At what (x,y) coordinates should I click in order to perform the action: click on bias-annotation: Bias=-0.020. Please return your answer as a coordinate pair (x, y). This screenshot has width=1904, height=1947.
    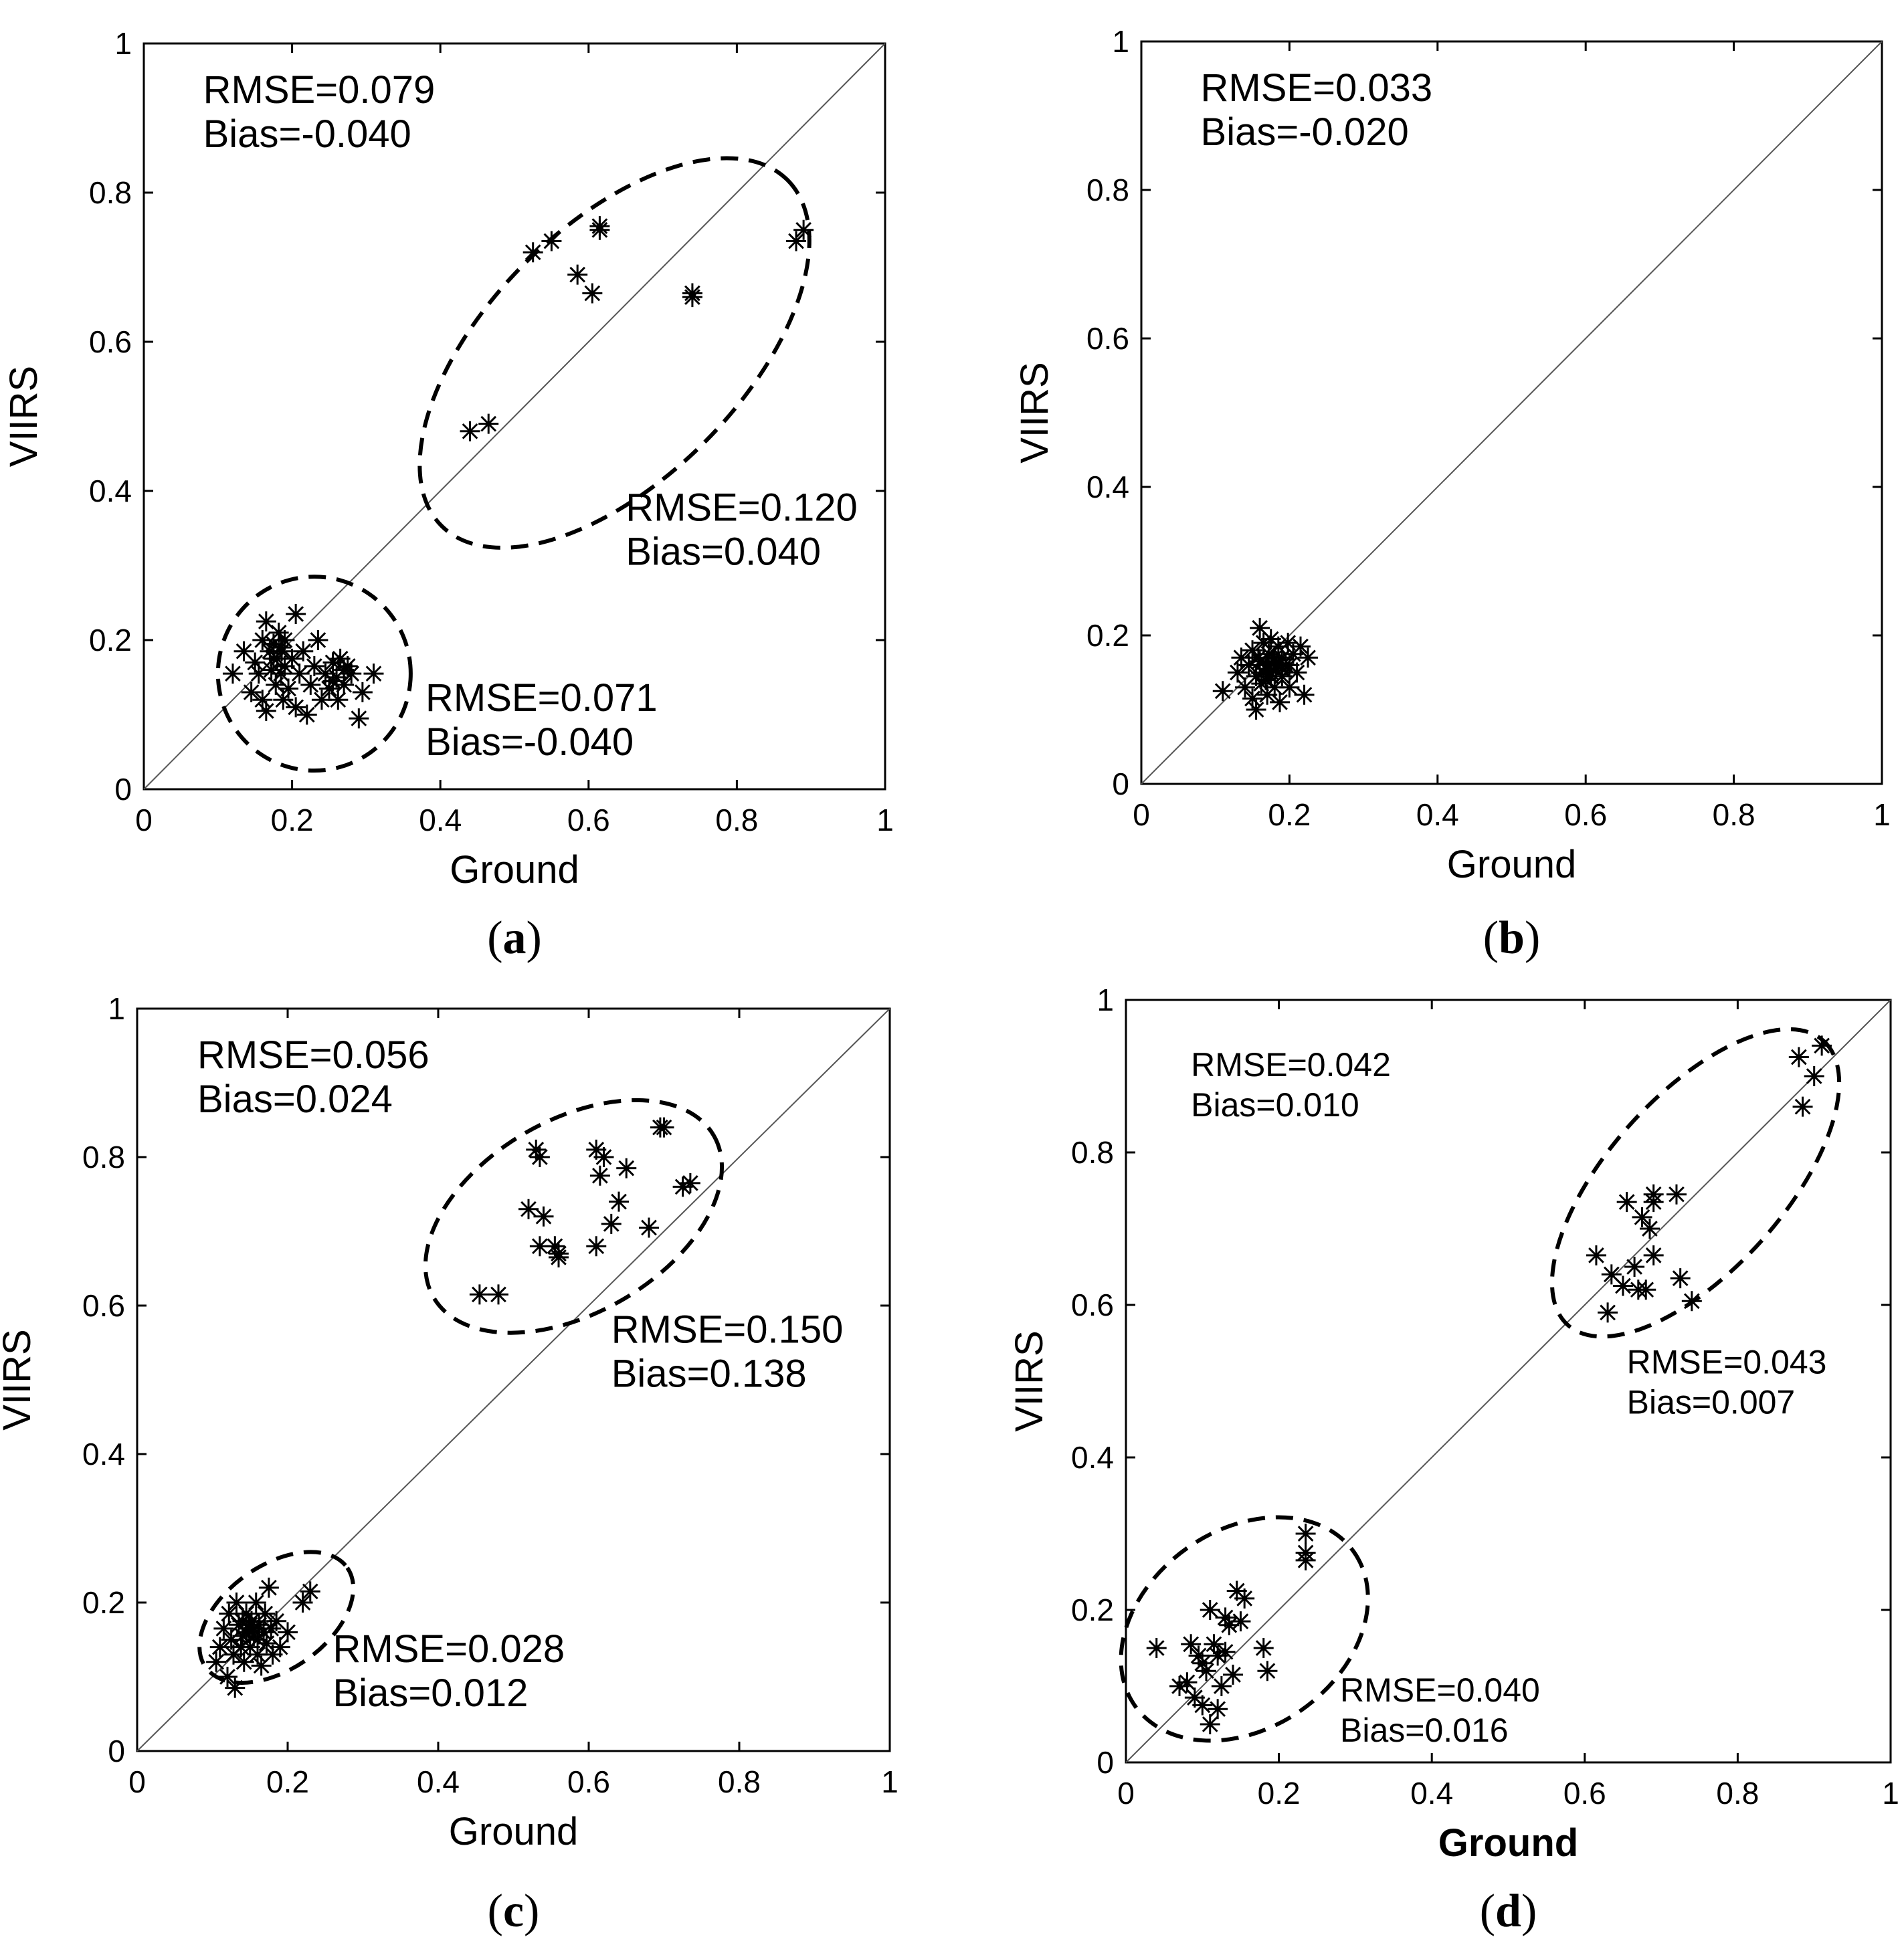
    Looking at the image, I should click on (1305, 132).